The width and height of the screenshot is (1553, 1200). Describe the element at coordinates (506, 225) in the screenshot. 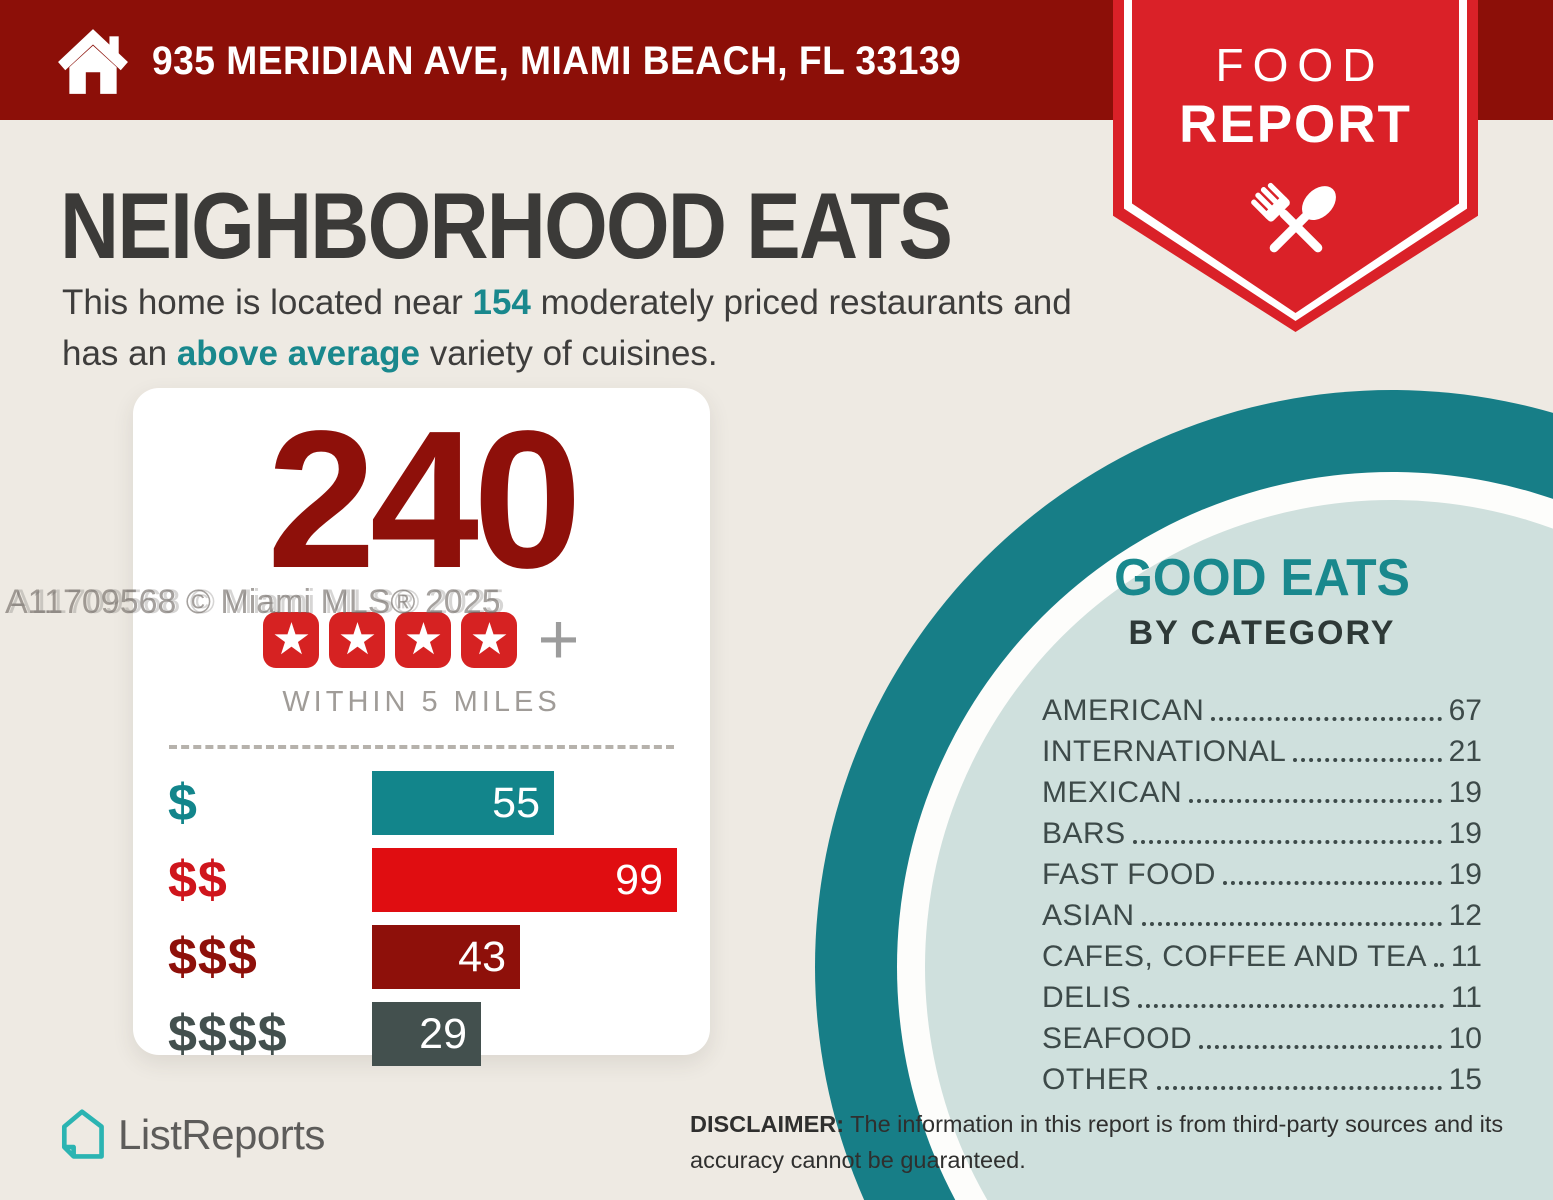

I see `page-title: NEIGHBORHOOD EATS` at that location.